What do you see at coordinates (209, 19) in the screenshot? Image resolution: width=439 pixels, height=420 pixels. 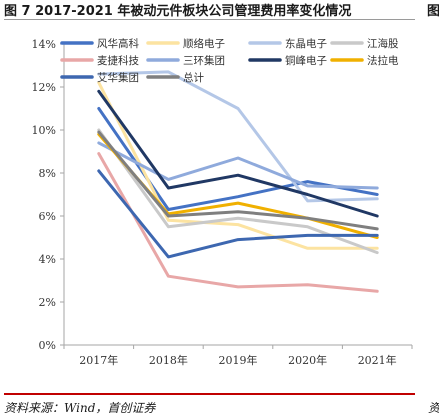 I see `title-divider` at bounding box center [209, 19].